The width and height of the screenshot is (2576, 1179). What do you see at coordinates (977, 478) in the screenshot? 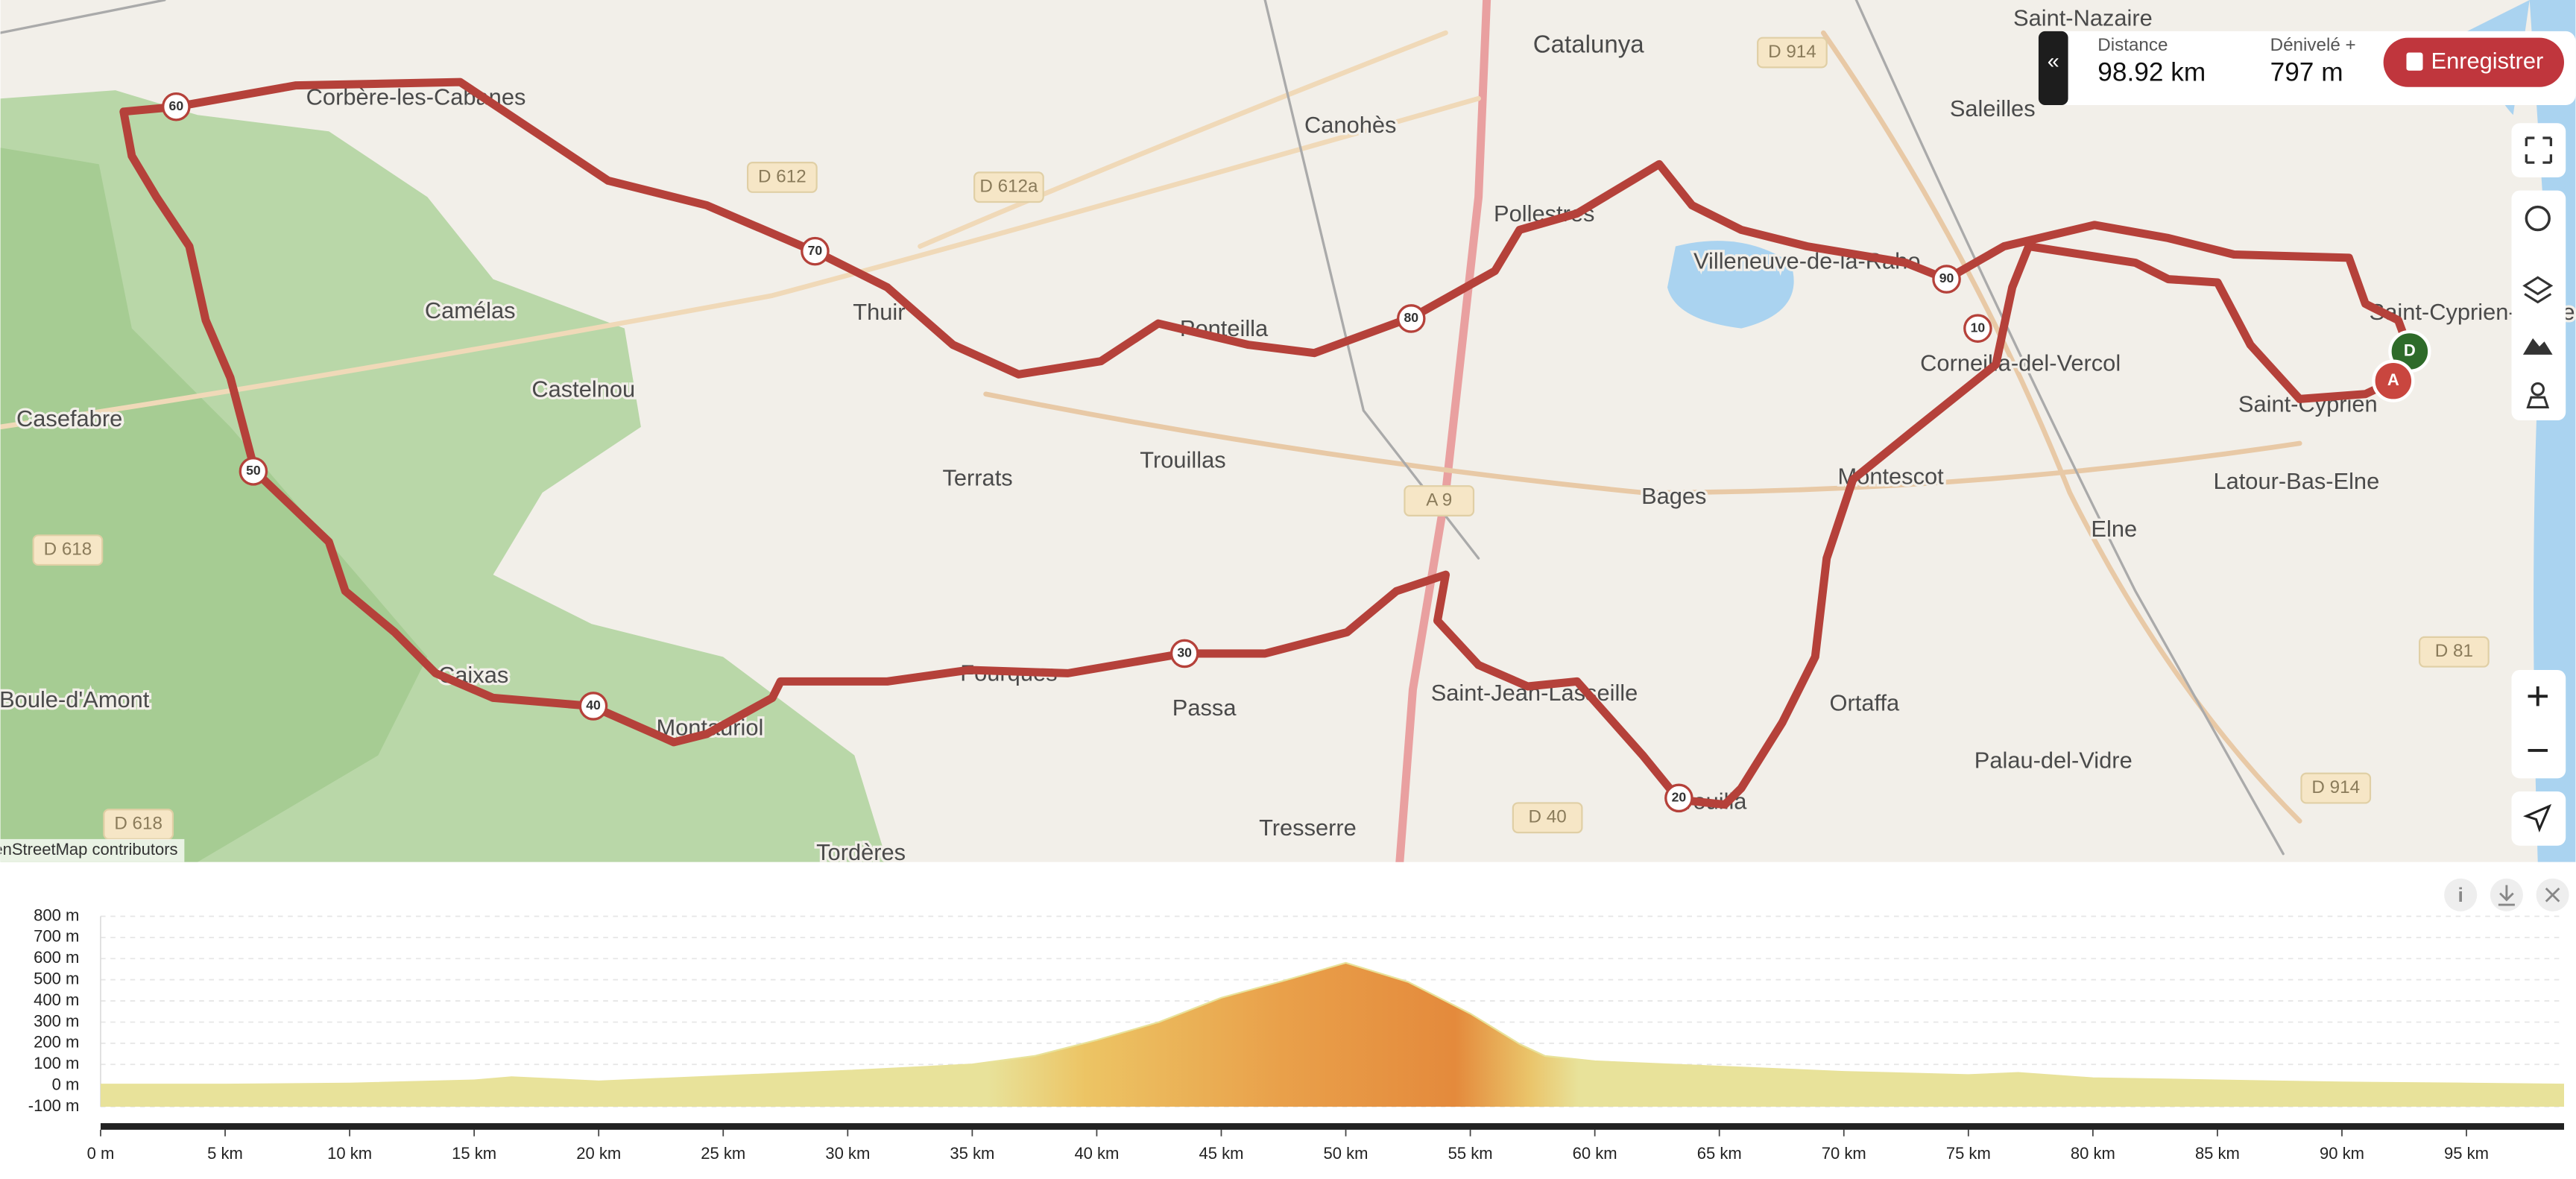
I see `place-label: Terrats` at bounding box center [977, 478].